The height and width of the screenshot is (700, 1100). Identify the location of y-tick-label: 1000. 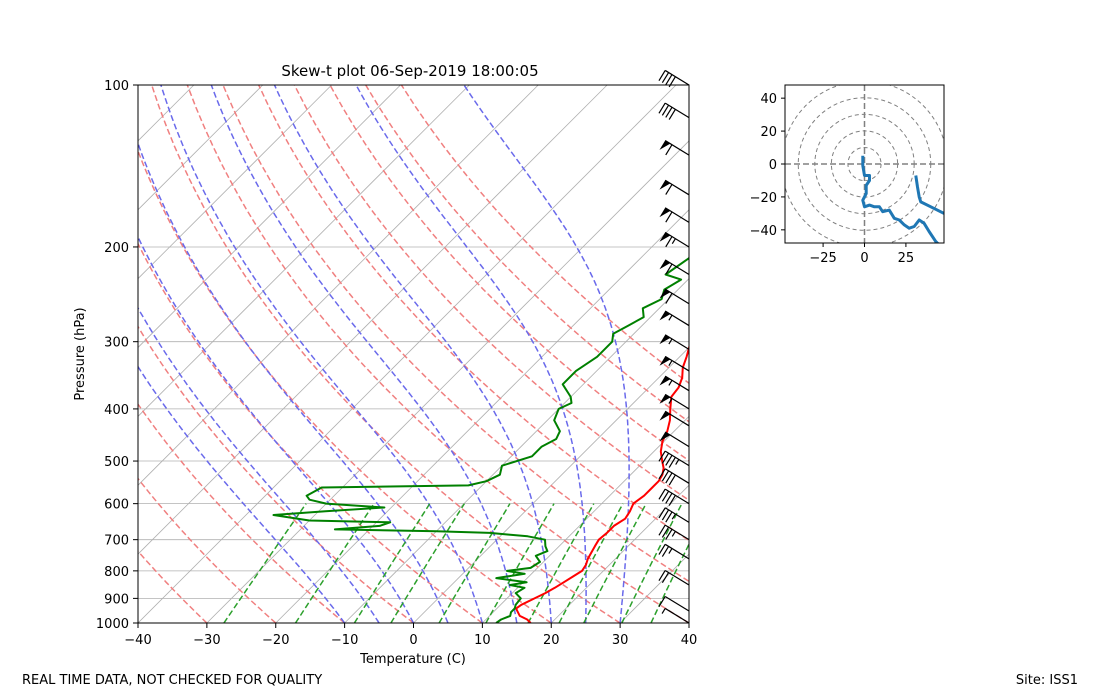
(112, 624).